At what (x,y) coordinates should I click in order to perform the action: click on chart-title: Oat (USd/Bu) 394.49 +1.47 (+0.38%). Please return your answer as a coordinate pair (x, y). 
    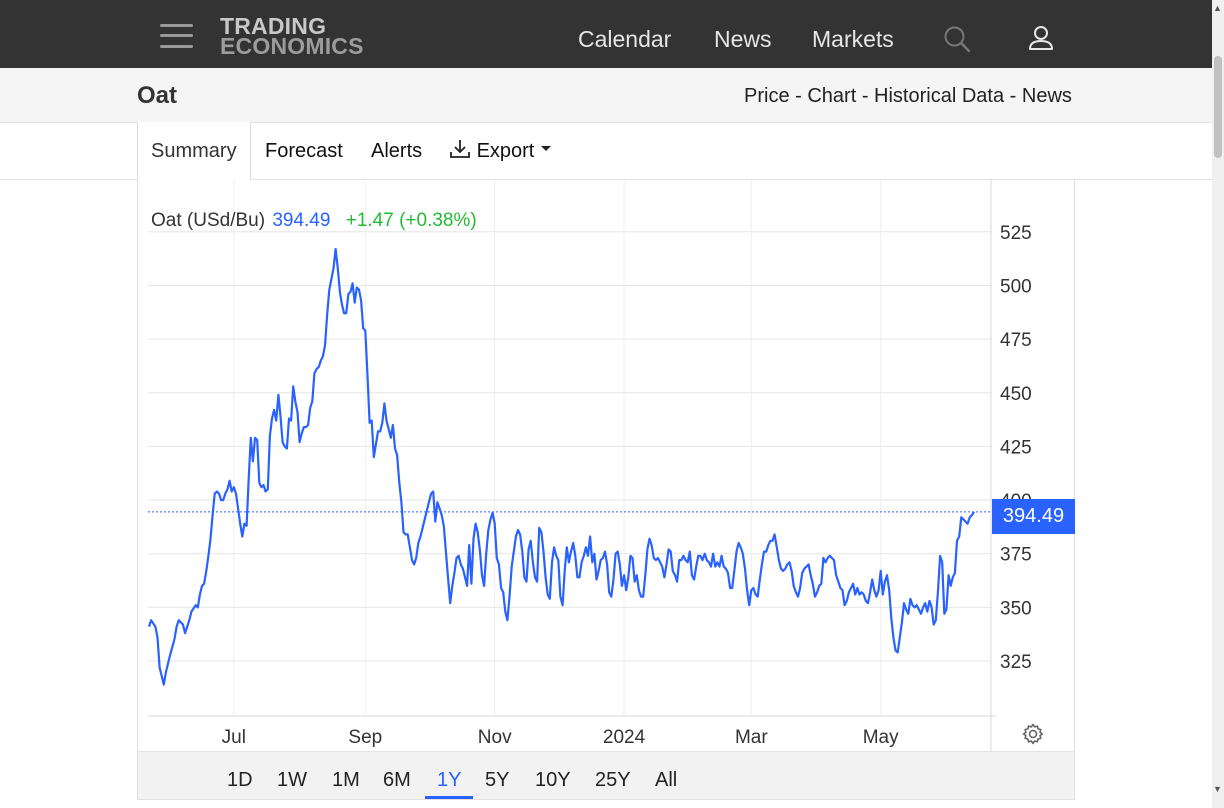
    Looking at the image, I should click on (314, 221).